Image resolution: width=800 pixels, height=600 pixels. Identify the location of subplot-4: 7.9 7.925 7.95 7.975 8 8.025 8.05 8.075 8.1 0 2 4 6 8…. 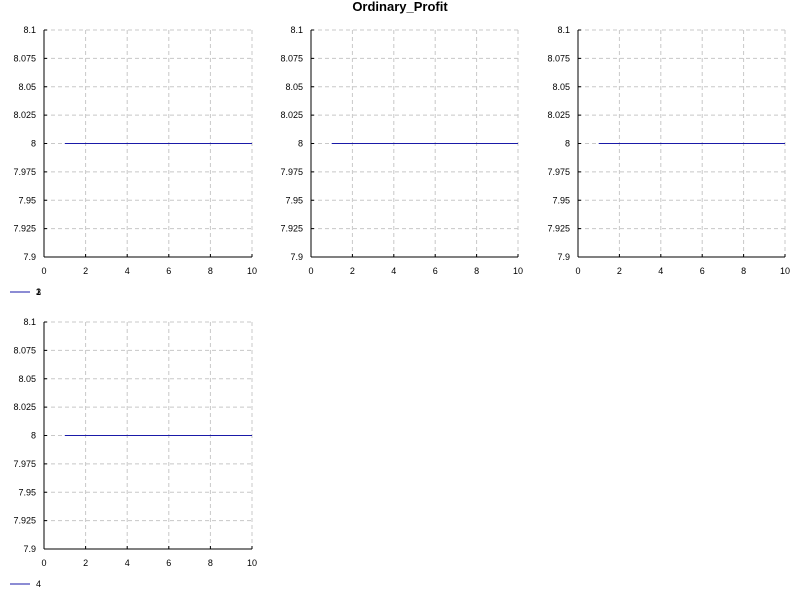
(133, 453).